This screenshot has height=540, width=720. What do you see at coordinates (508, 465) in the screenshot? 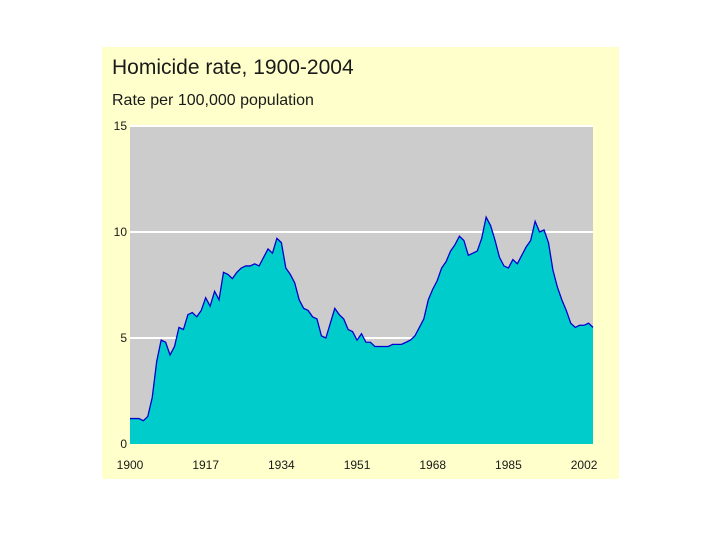
I see `x-tick-label-1985: 1985` at bounding box center [508, 465].